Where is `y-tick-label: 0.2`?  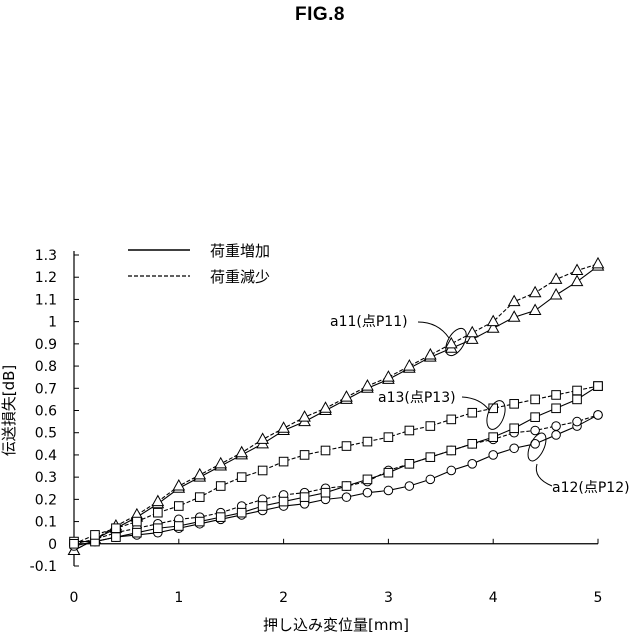
y-tick-label: 0.2 is located at coordinates (46, 500).